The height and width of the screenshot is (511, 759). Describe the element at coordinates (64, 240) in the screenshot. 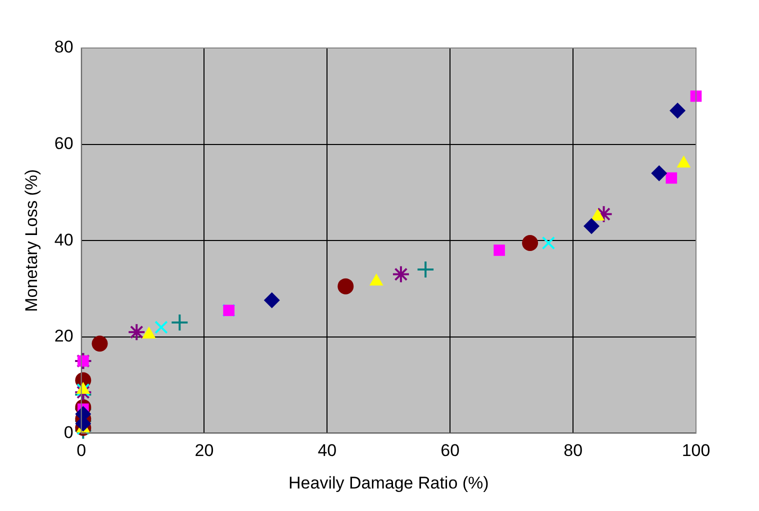

I see `y-tick-label: 40` at that location.